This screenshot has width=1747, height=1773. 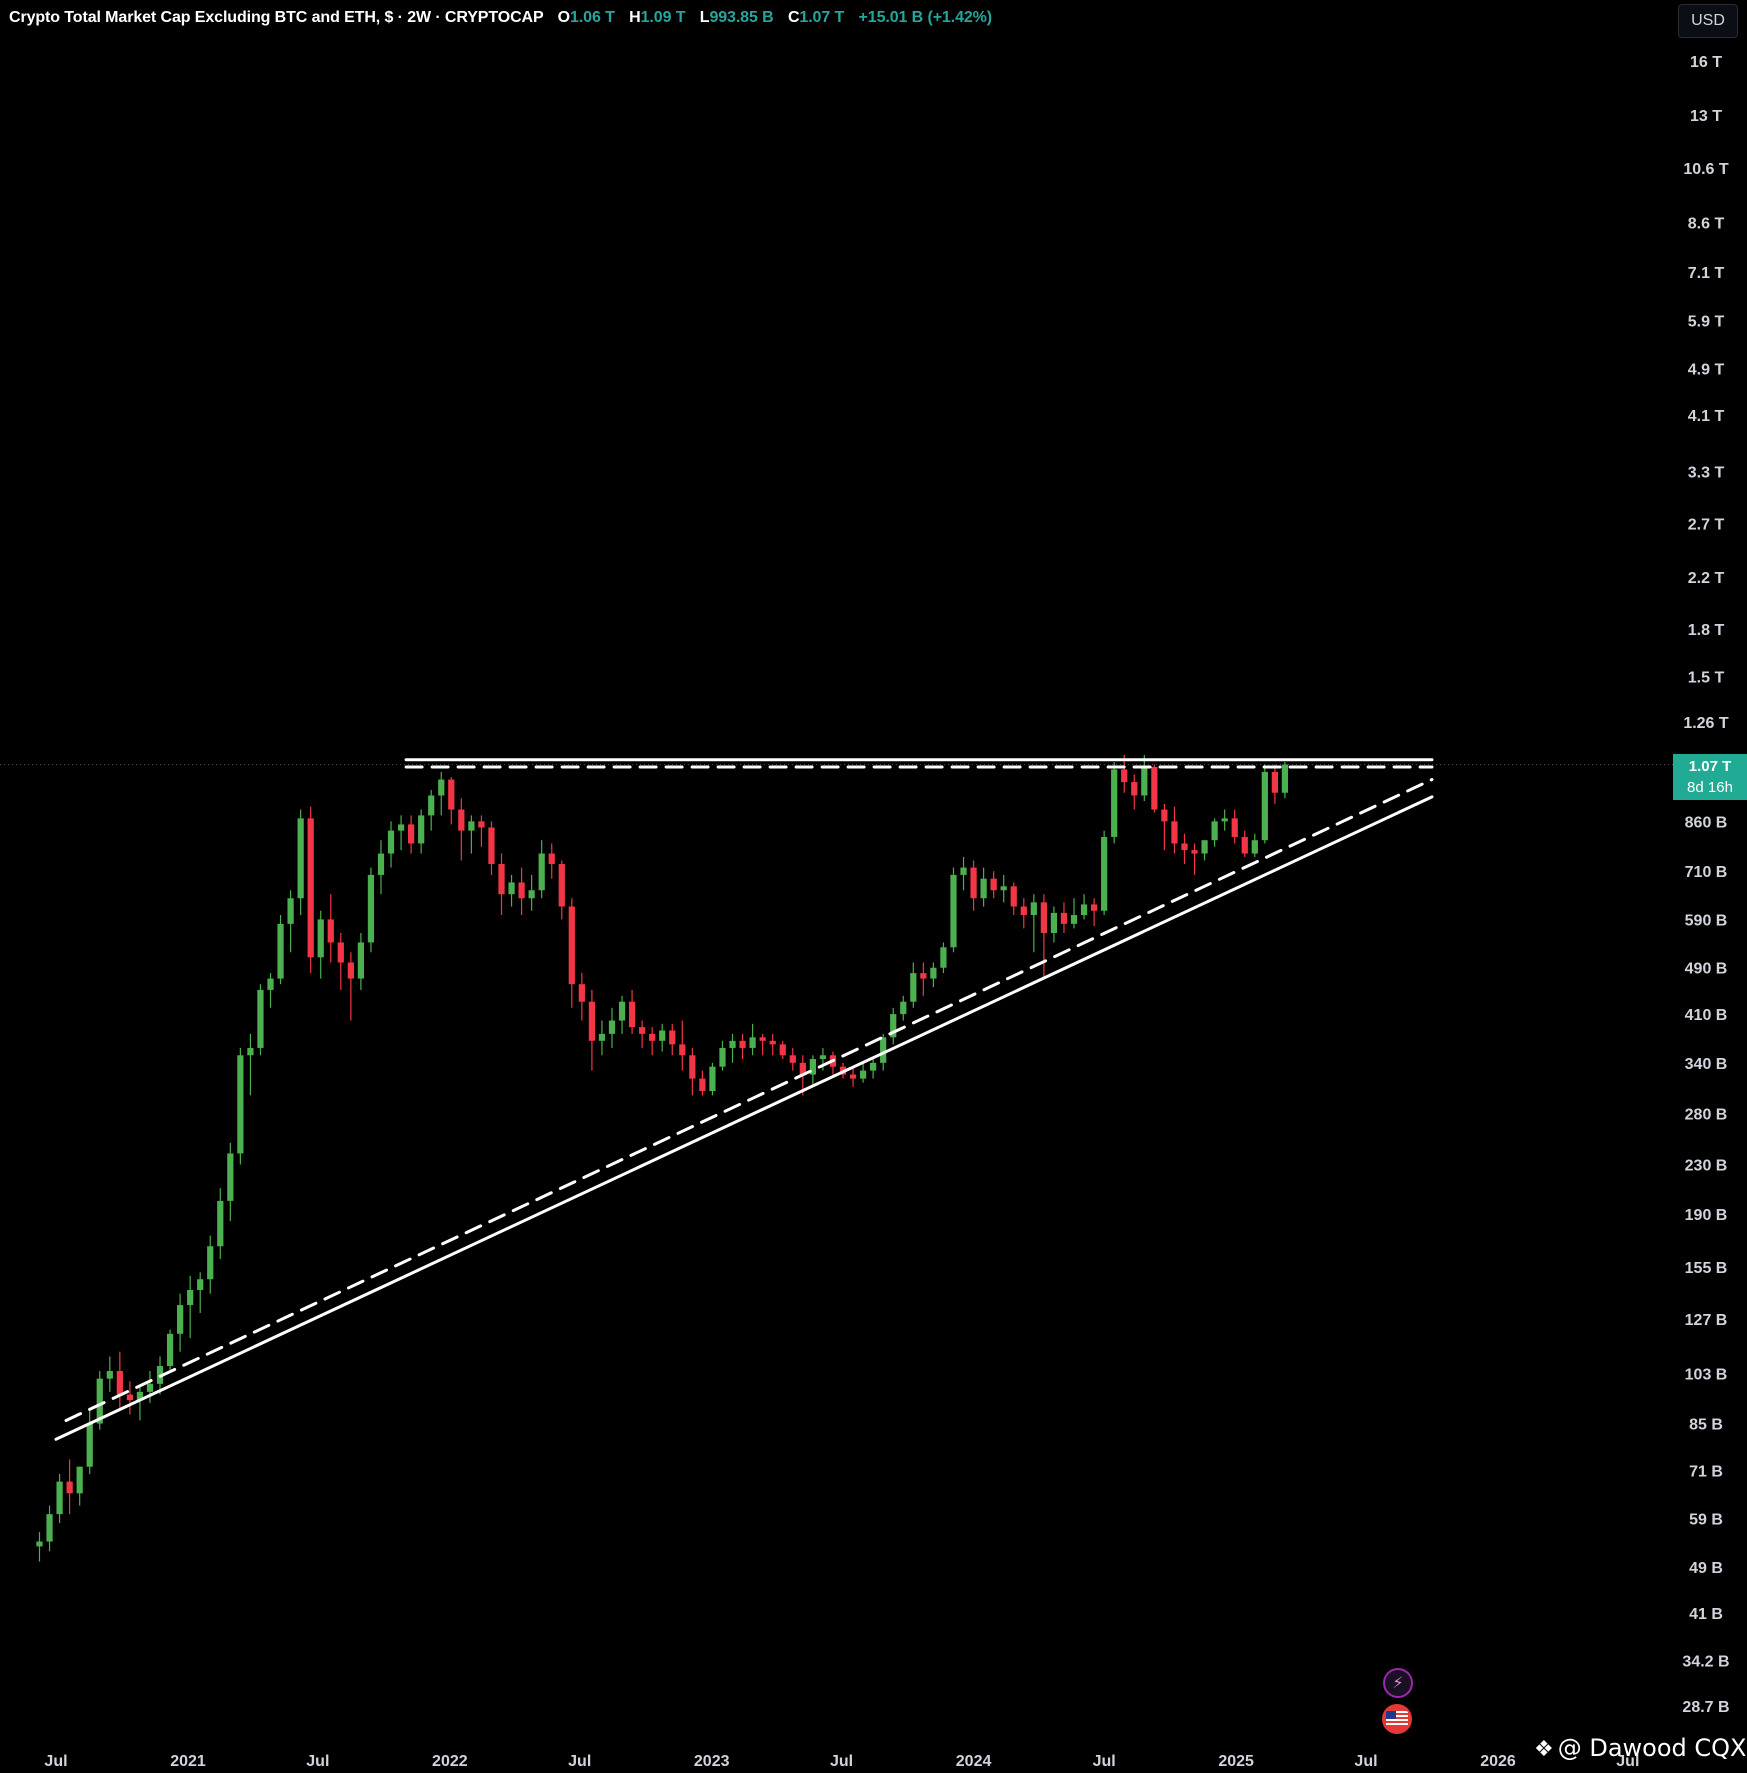 What do you see at coordinates (1544, 1749) in the screenshot?
I see `binance-logo-icon: ❖` at bounding box center [1544, 1749].